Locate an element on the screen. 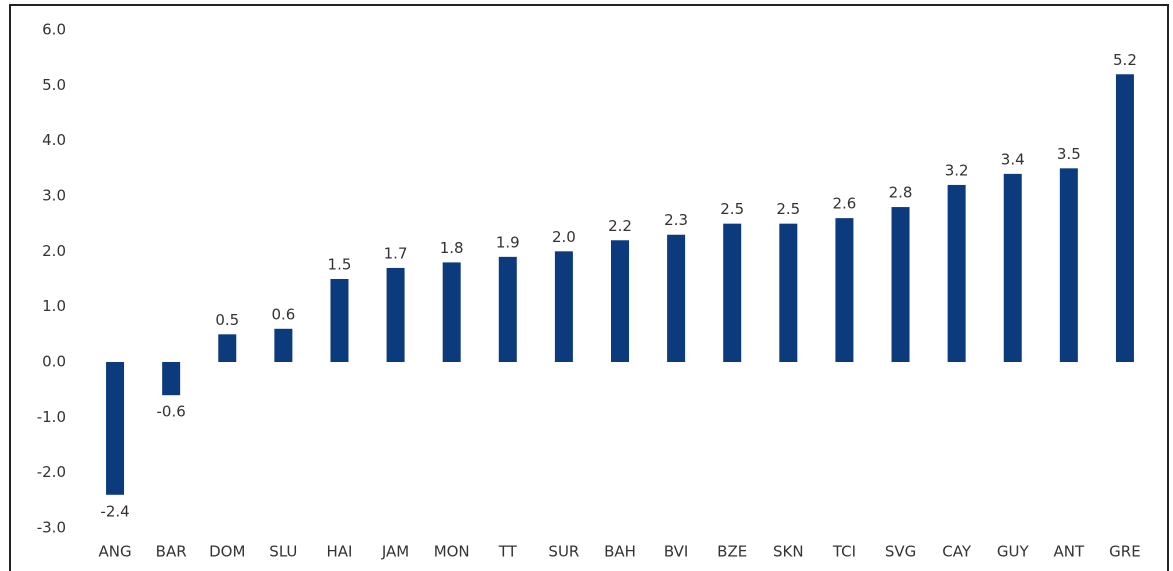 The height and width of the screenshot is (571, 1173). x-tick-label: BZE is located at coordinates (732, 552).